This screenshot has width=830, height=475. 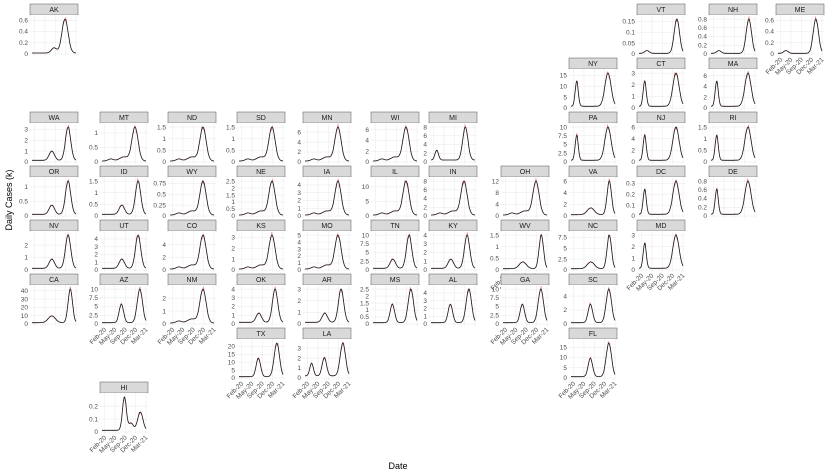 I want to click on panel-in: IN 0 24 6 8, so click(x=450, y=192).